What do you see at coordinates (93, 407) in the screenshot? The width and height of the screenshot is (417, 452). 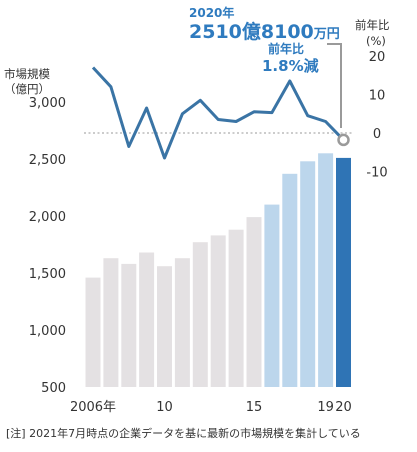 I see `x-tick-label: 2006年` at bounding box center [93, 407].